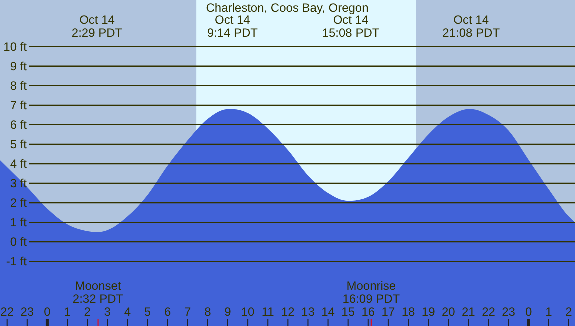 This screenshot has height=326, width=575. Describe the element at coordinates (349, 312) in the screenshot. I see `x-tick-label: 15` at that location.